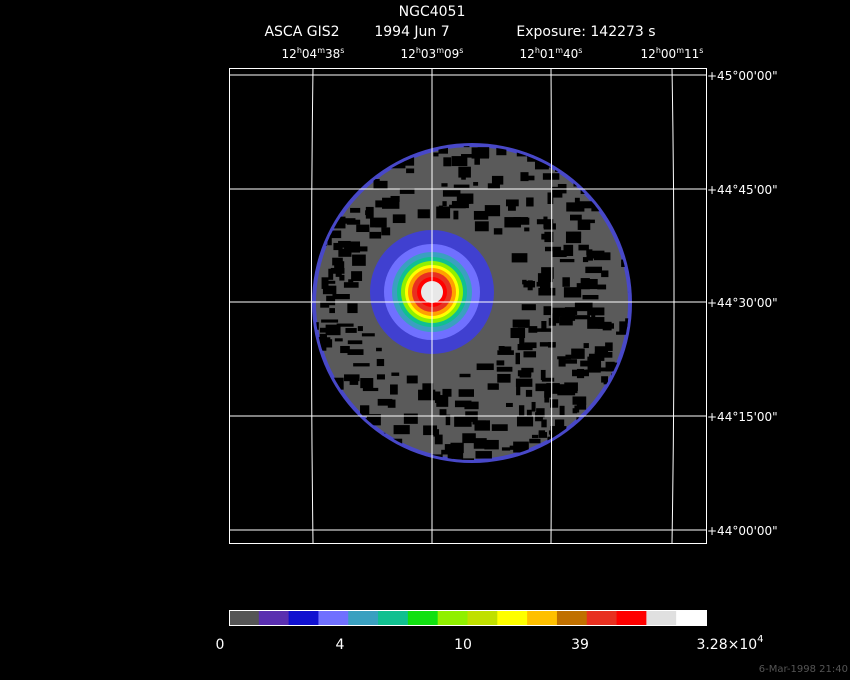 This screenshot has height=680, width=850. Describe the element at coordinates (463, 645) in the screenshot. I see `colorbar-label: 10` at that location.